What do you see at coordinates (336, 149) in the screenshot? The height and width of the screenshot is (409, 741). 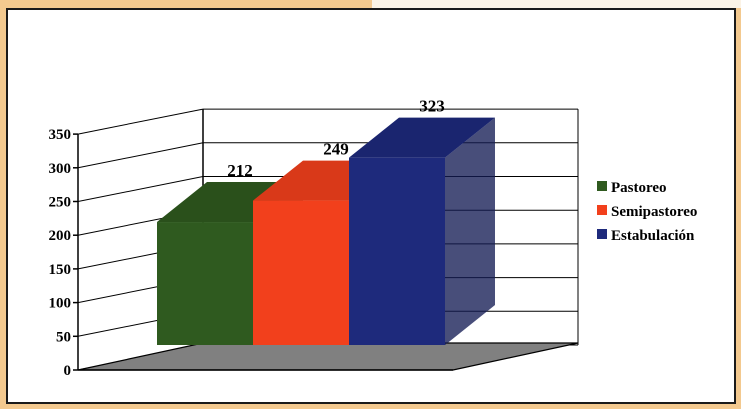 I see `data-label: 249` at bounding box center [336, 149].